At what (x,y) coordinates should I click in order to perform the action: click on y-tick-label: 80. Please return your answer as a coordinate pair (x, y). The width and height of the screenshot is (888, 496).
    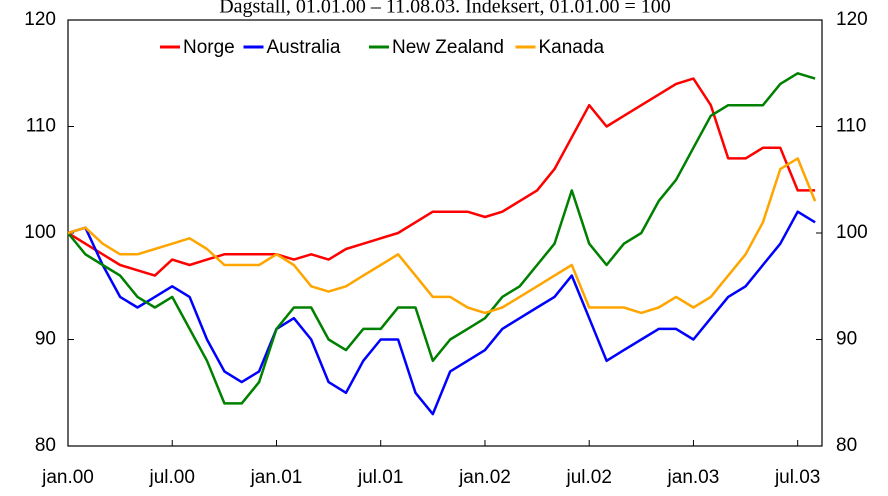
    Looking at the image, I should click on (45, 445).